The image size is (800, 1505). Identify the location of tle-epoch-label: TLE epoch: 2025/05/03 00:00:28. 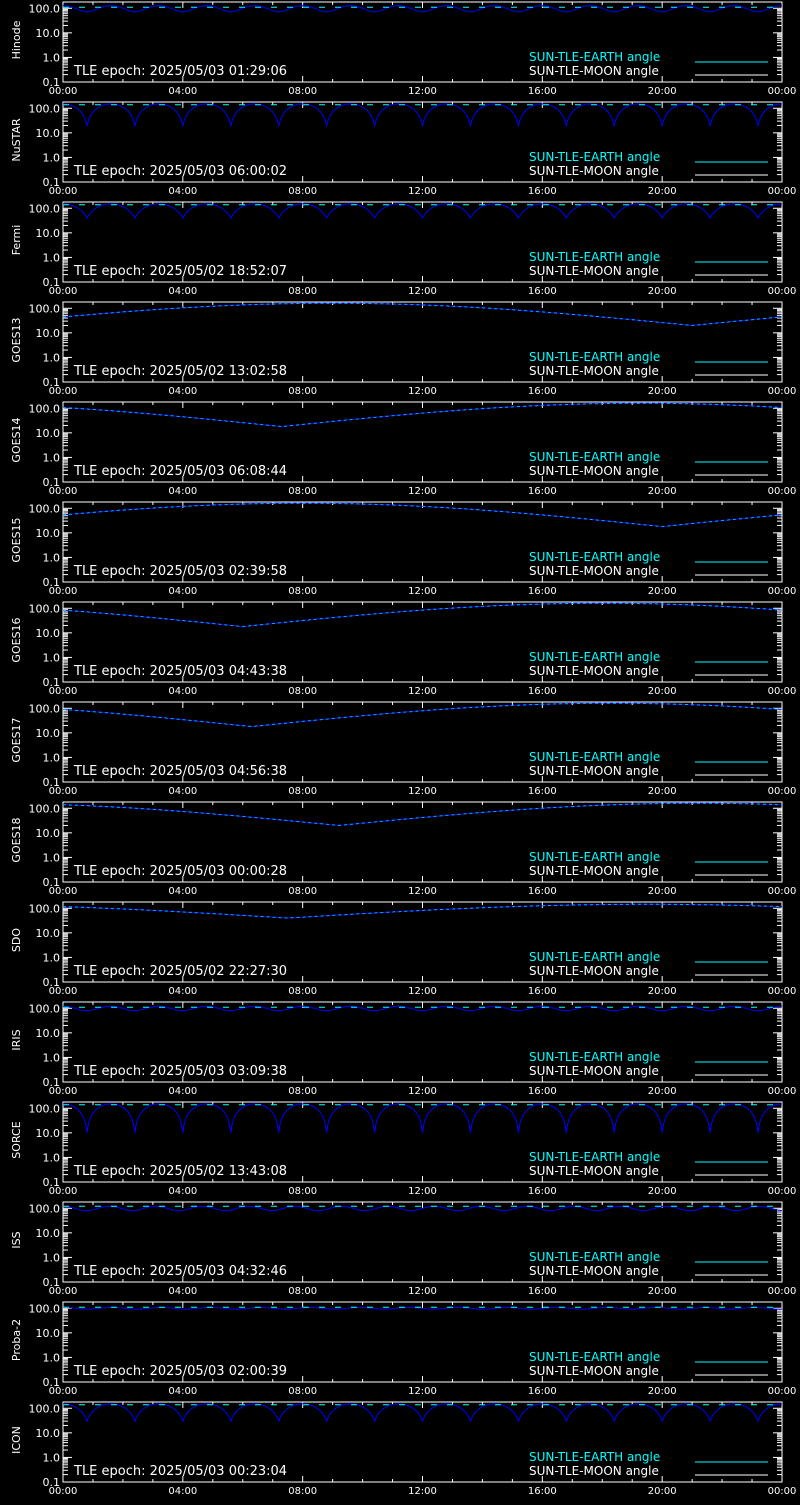
(180, 871).